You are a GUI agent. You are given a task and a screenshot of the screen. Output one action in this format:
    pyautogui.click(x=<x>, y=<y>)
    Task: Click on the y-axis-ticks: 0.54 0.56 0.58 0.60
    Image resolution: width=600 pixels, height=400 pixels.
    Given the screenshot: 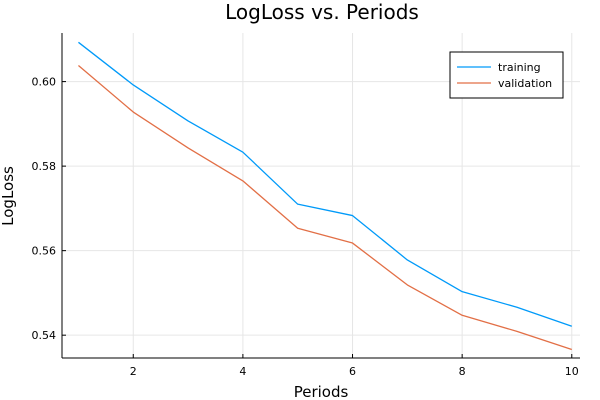 What is the action you would take?
    pyautogui.click(x=49, y=209)
    